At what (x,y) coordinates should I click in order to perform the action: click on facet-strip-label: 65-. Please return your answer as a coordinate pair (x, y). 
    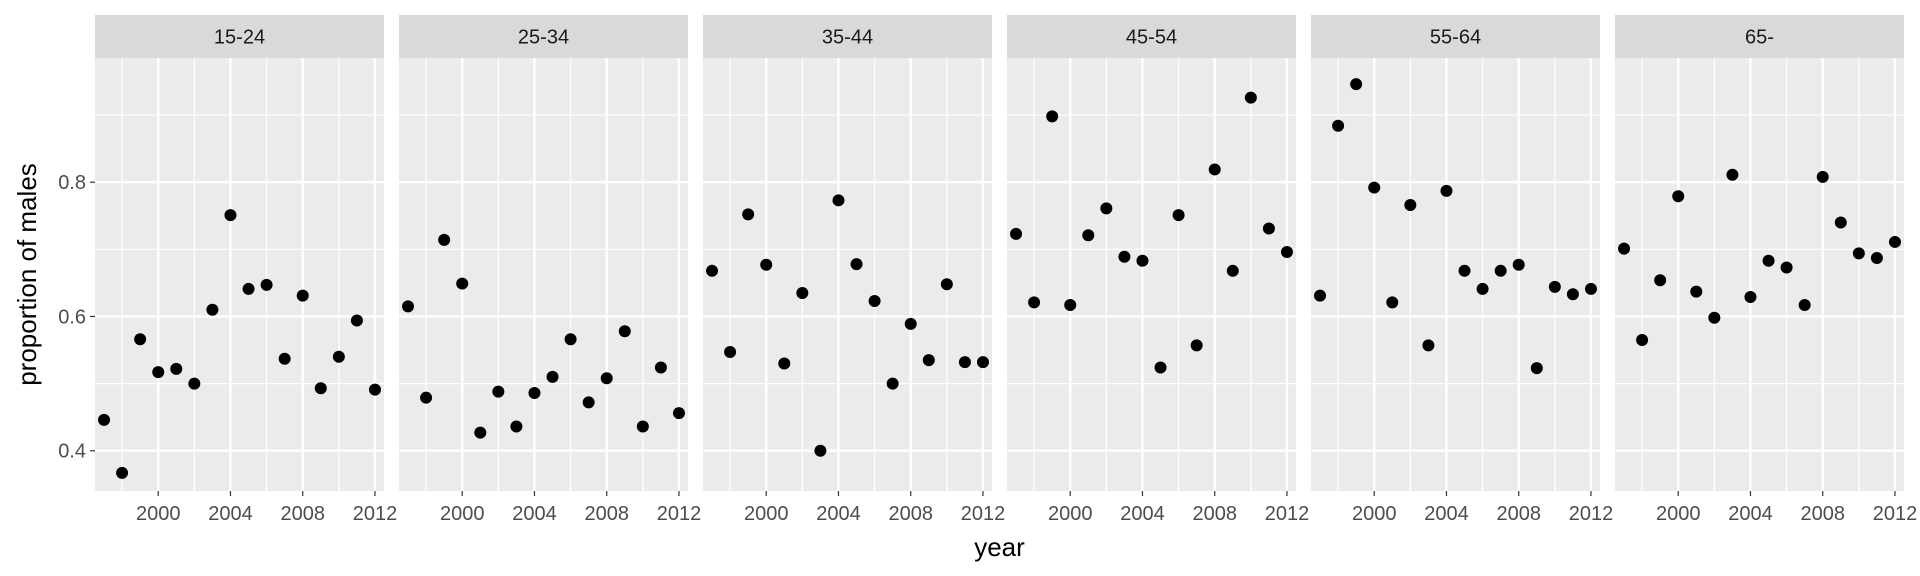
    Looking at the image, I should click on (1759, 38).